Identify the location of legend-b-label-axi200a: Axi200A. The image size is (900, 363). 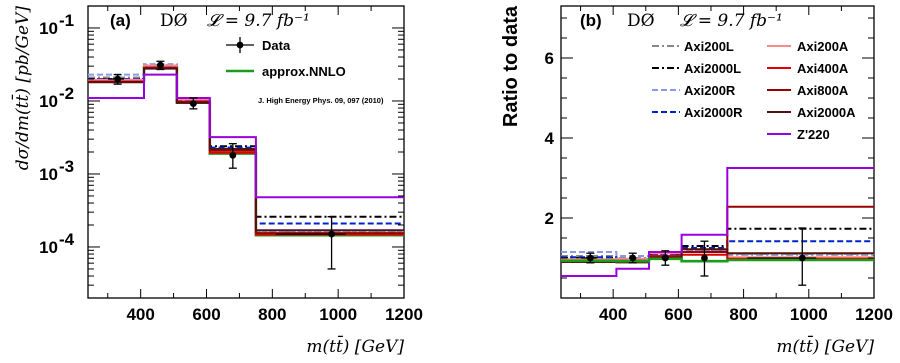
(823, 46).